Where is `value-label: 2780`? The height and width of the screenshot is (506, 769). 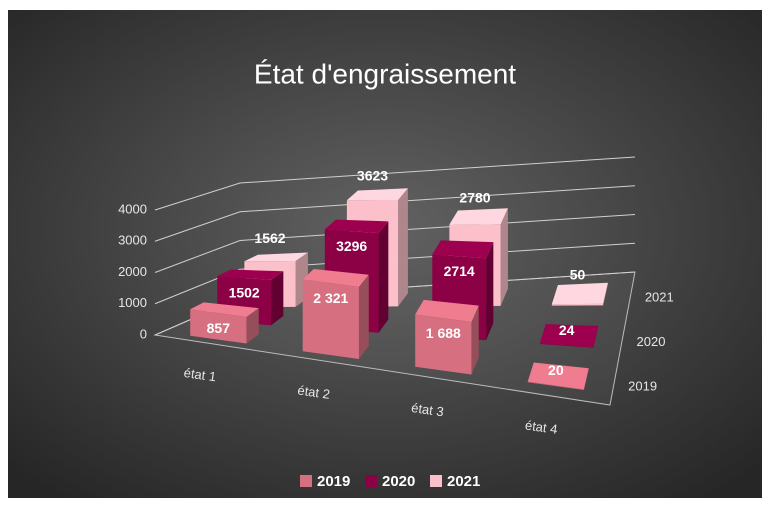
value-label: 2780 is located at coordinates (474, 198).